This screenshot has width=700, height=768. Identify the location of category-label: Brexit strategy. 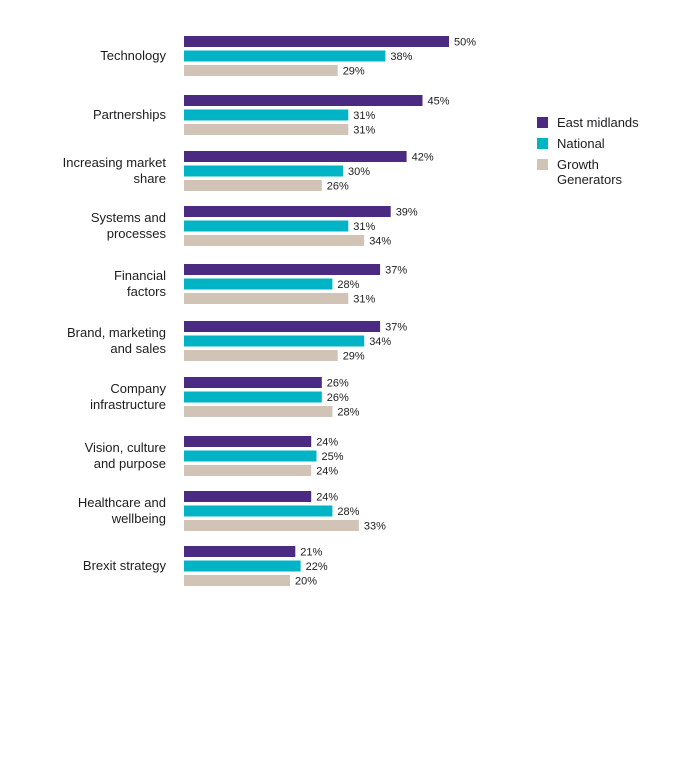
(125, 565).